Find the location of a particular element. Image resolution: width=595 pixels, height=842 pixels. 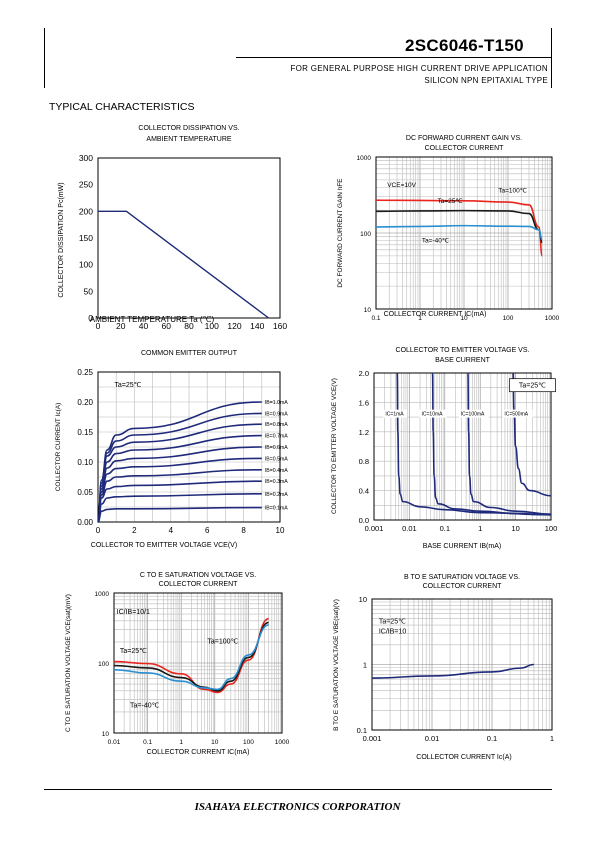

y-tick-label: 0.1 is located at coordinates (362, 730).